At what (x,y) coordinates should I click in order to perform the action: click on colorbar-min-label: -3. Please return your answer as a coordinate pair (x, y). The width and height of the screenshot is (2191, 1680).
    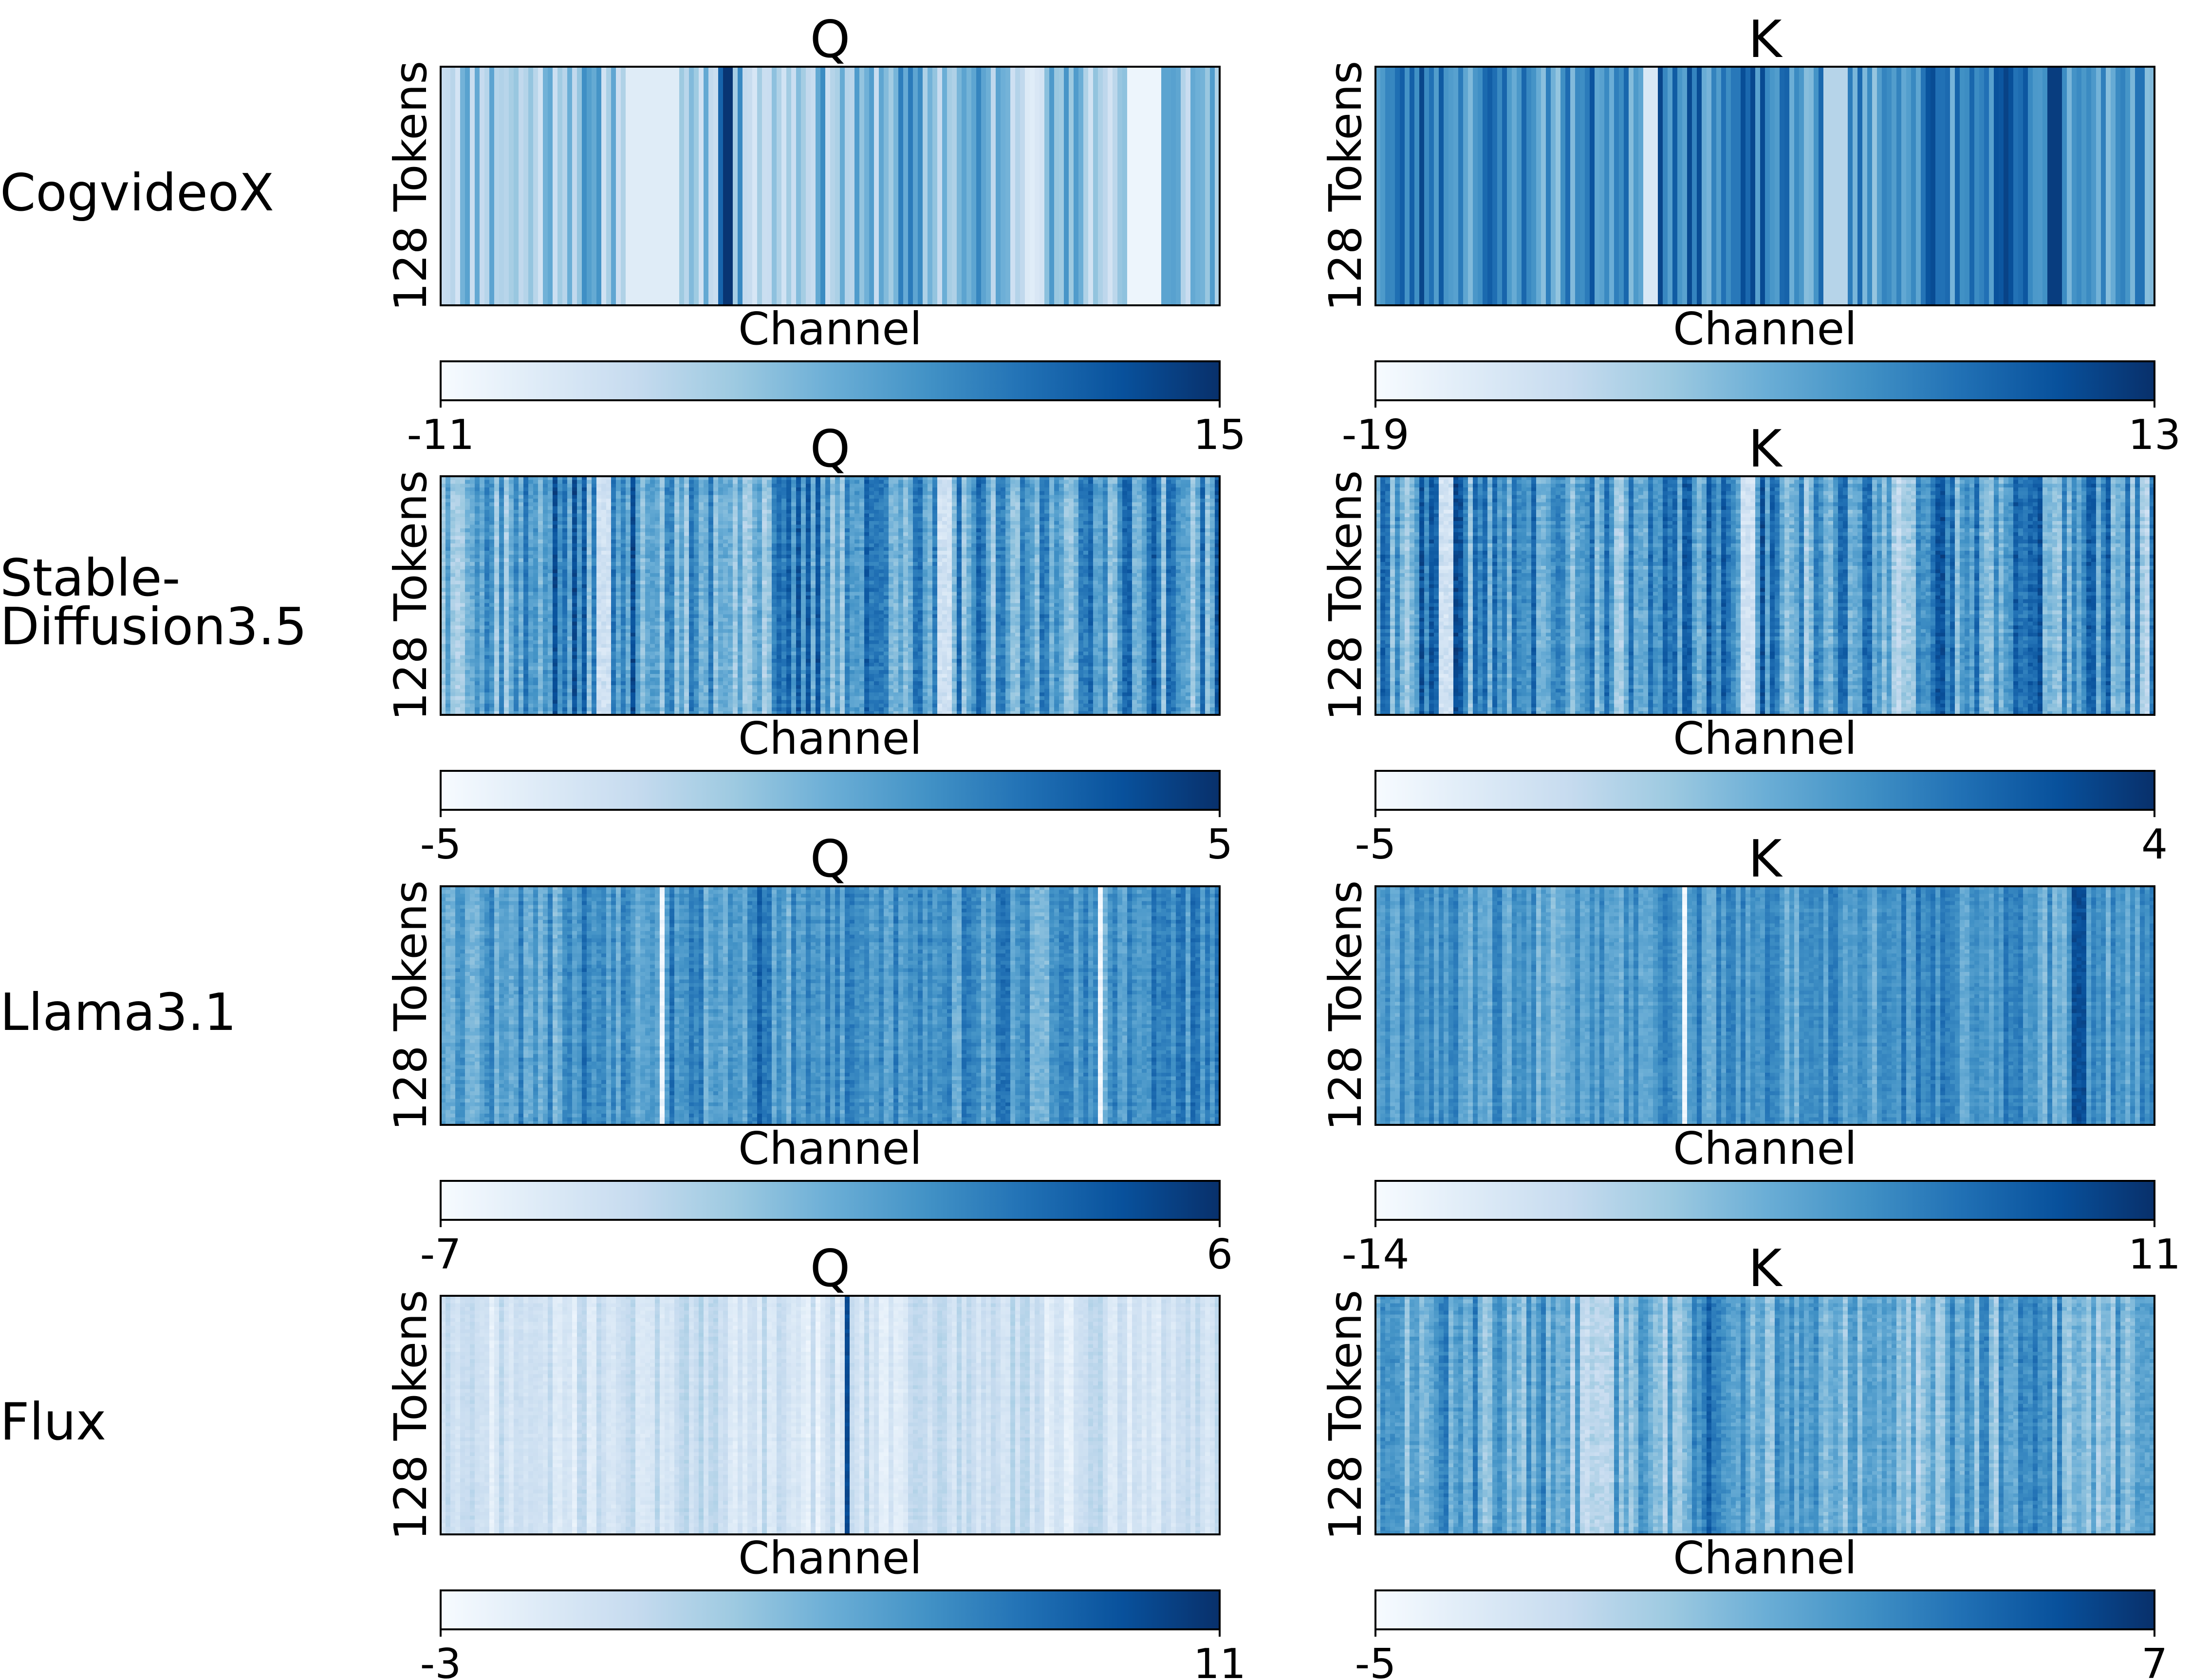
    Looking at the image, I should click on (441, 1660).